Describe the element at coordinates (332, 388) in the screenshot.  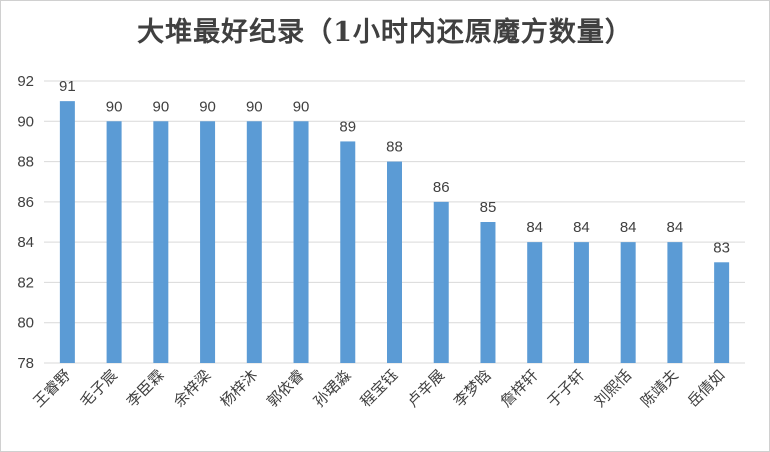
I see `category-label: 孙珺淼` at that location.